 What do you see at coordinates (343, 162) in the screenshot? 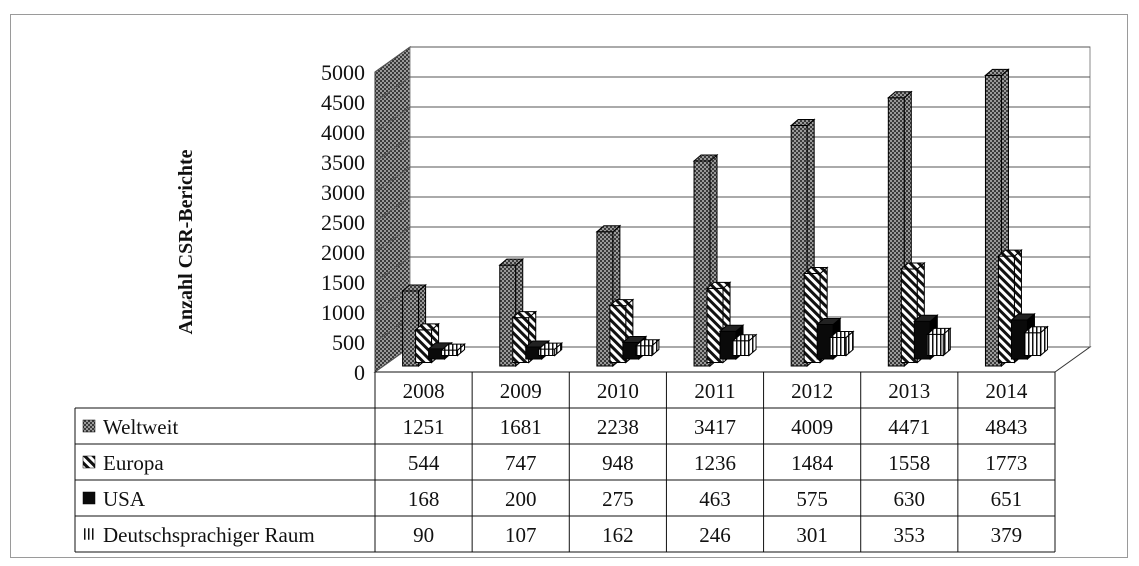
I see `y-tick-label: 3500` at bounding box center [343, 162].